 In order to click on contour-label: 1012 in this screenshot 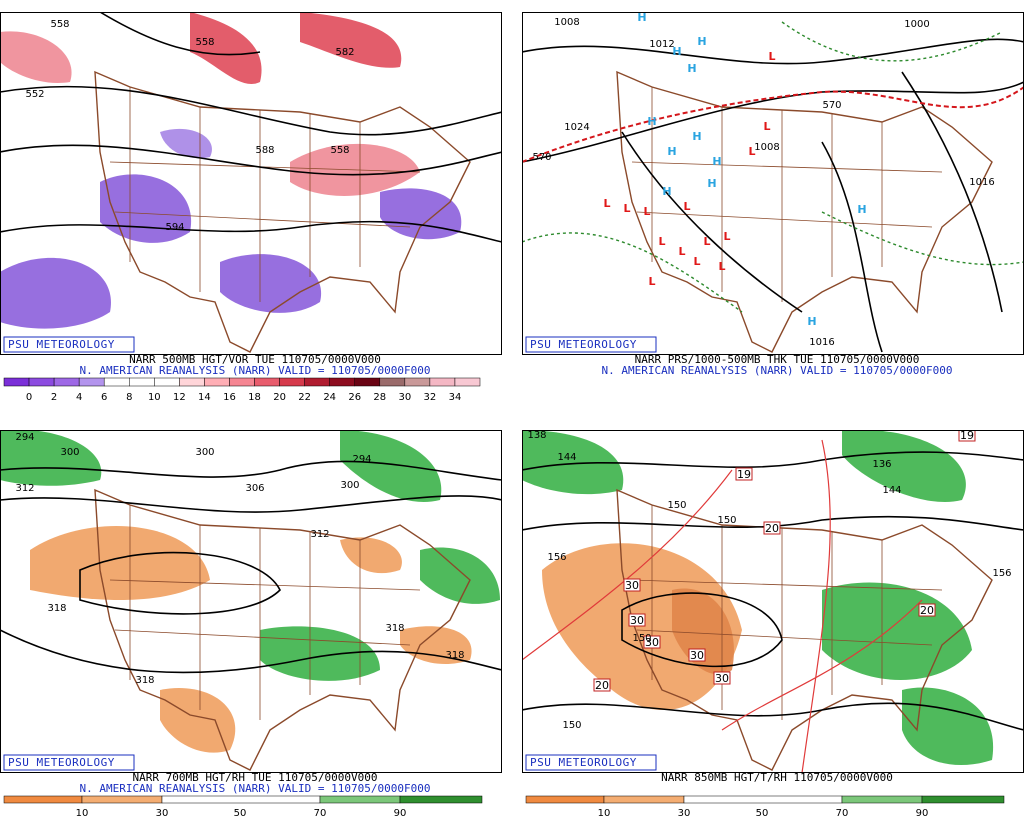, I will do `click(661, 44)`.